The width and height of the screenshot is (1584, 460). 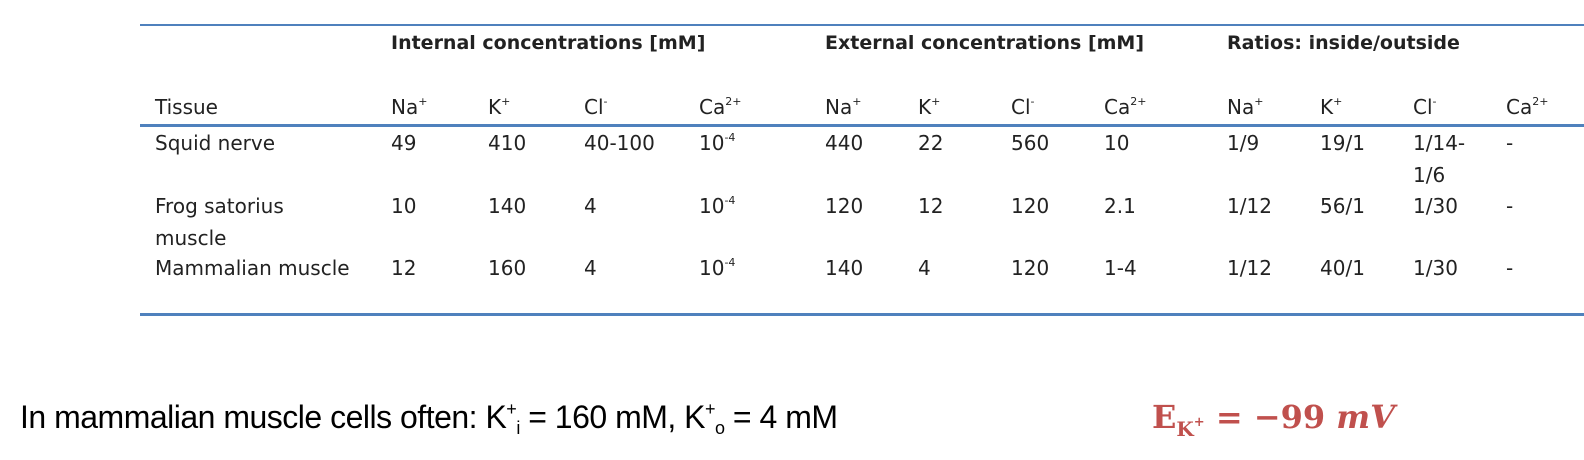 I want to click on column-header-external-na: Na+, so click(x=843, y=107).